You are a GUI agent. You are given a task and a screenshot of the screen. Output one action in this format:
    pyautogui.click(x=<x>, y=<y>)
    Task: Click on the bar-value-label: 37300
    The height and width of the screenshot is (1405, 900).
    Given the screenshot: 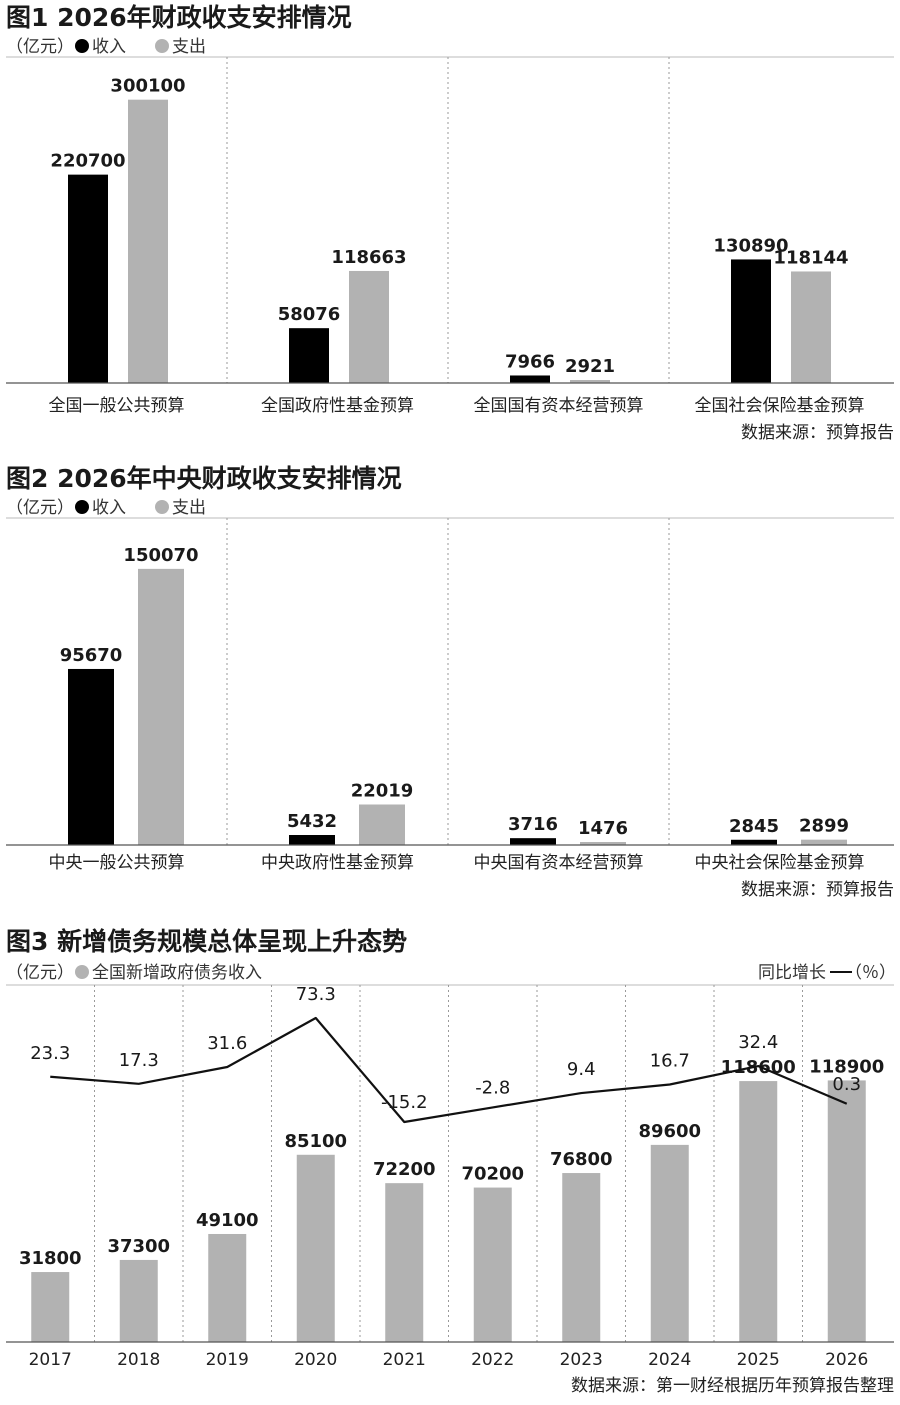 What is the action you would take?
    pyautogui.click(x=138, y=1246)
    